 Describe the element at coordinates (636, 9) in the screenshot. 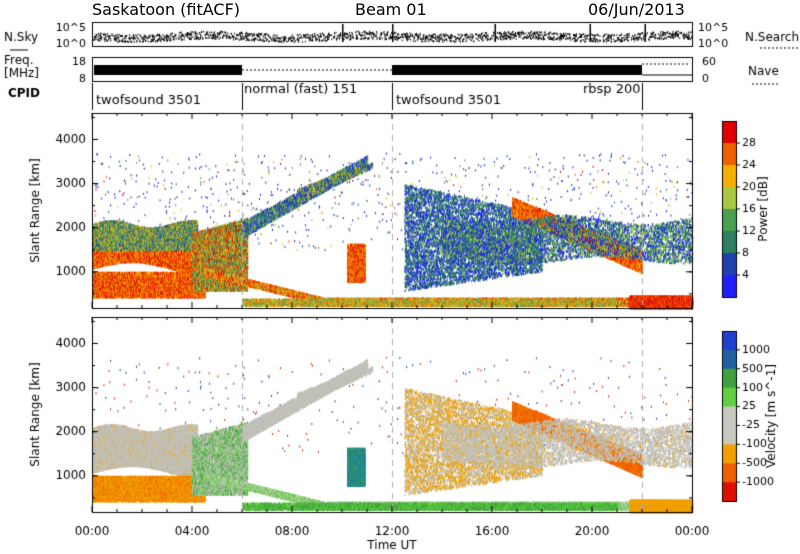

I see `date-label: 06/Jun/2013` at that location.